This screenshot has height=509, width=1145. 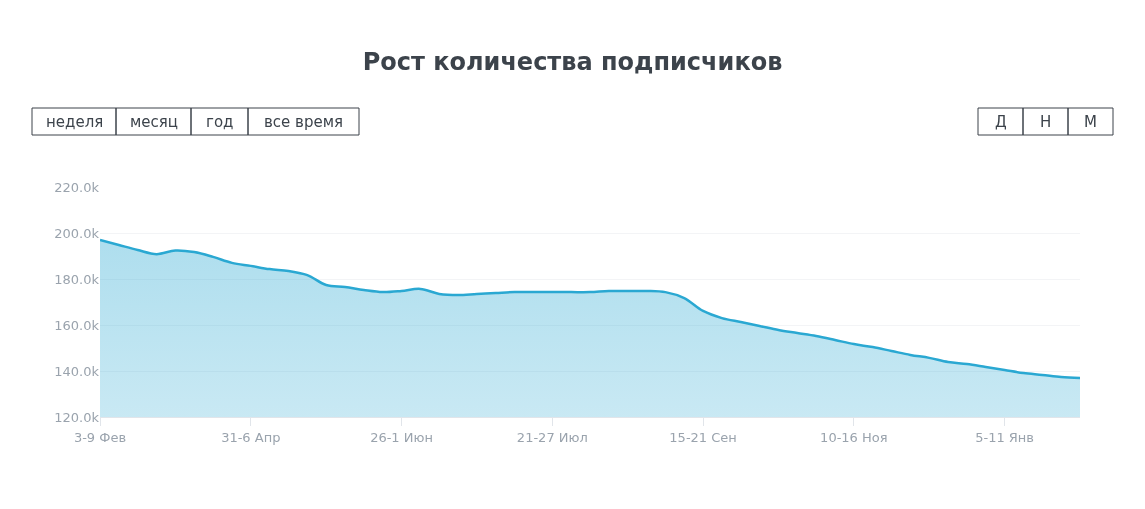 I want to click on text: все время, so click(x=304, y=122).